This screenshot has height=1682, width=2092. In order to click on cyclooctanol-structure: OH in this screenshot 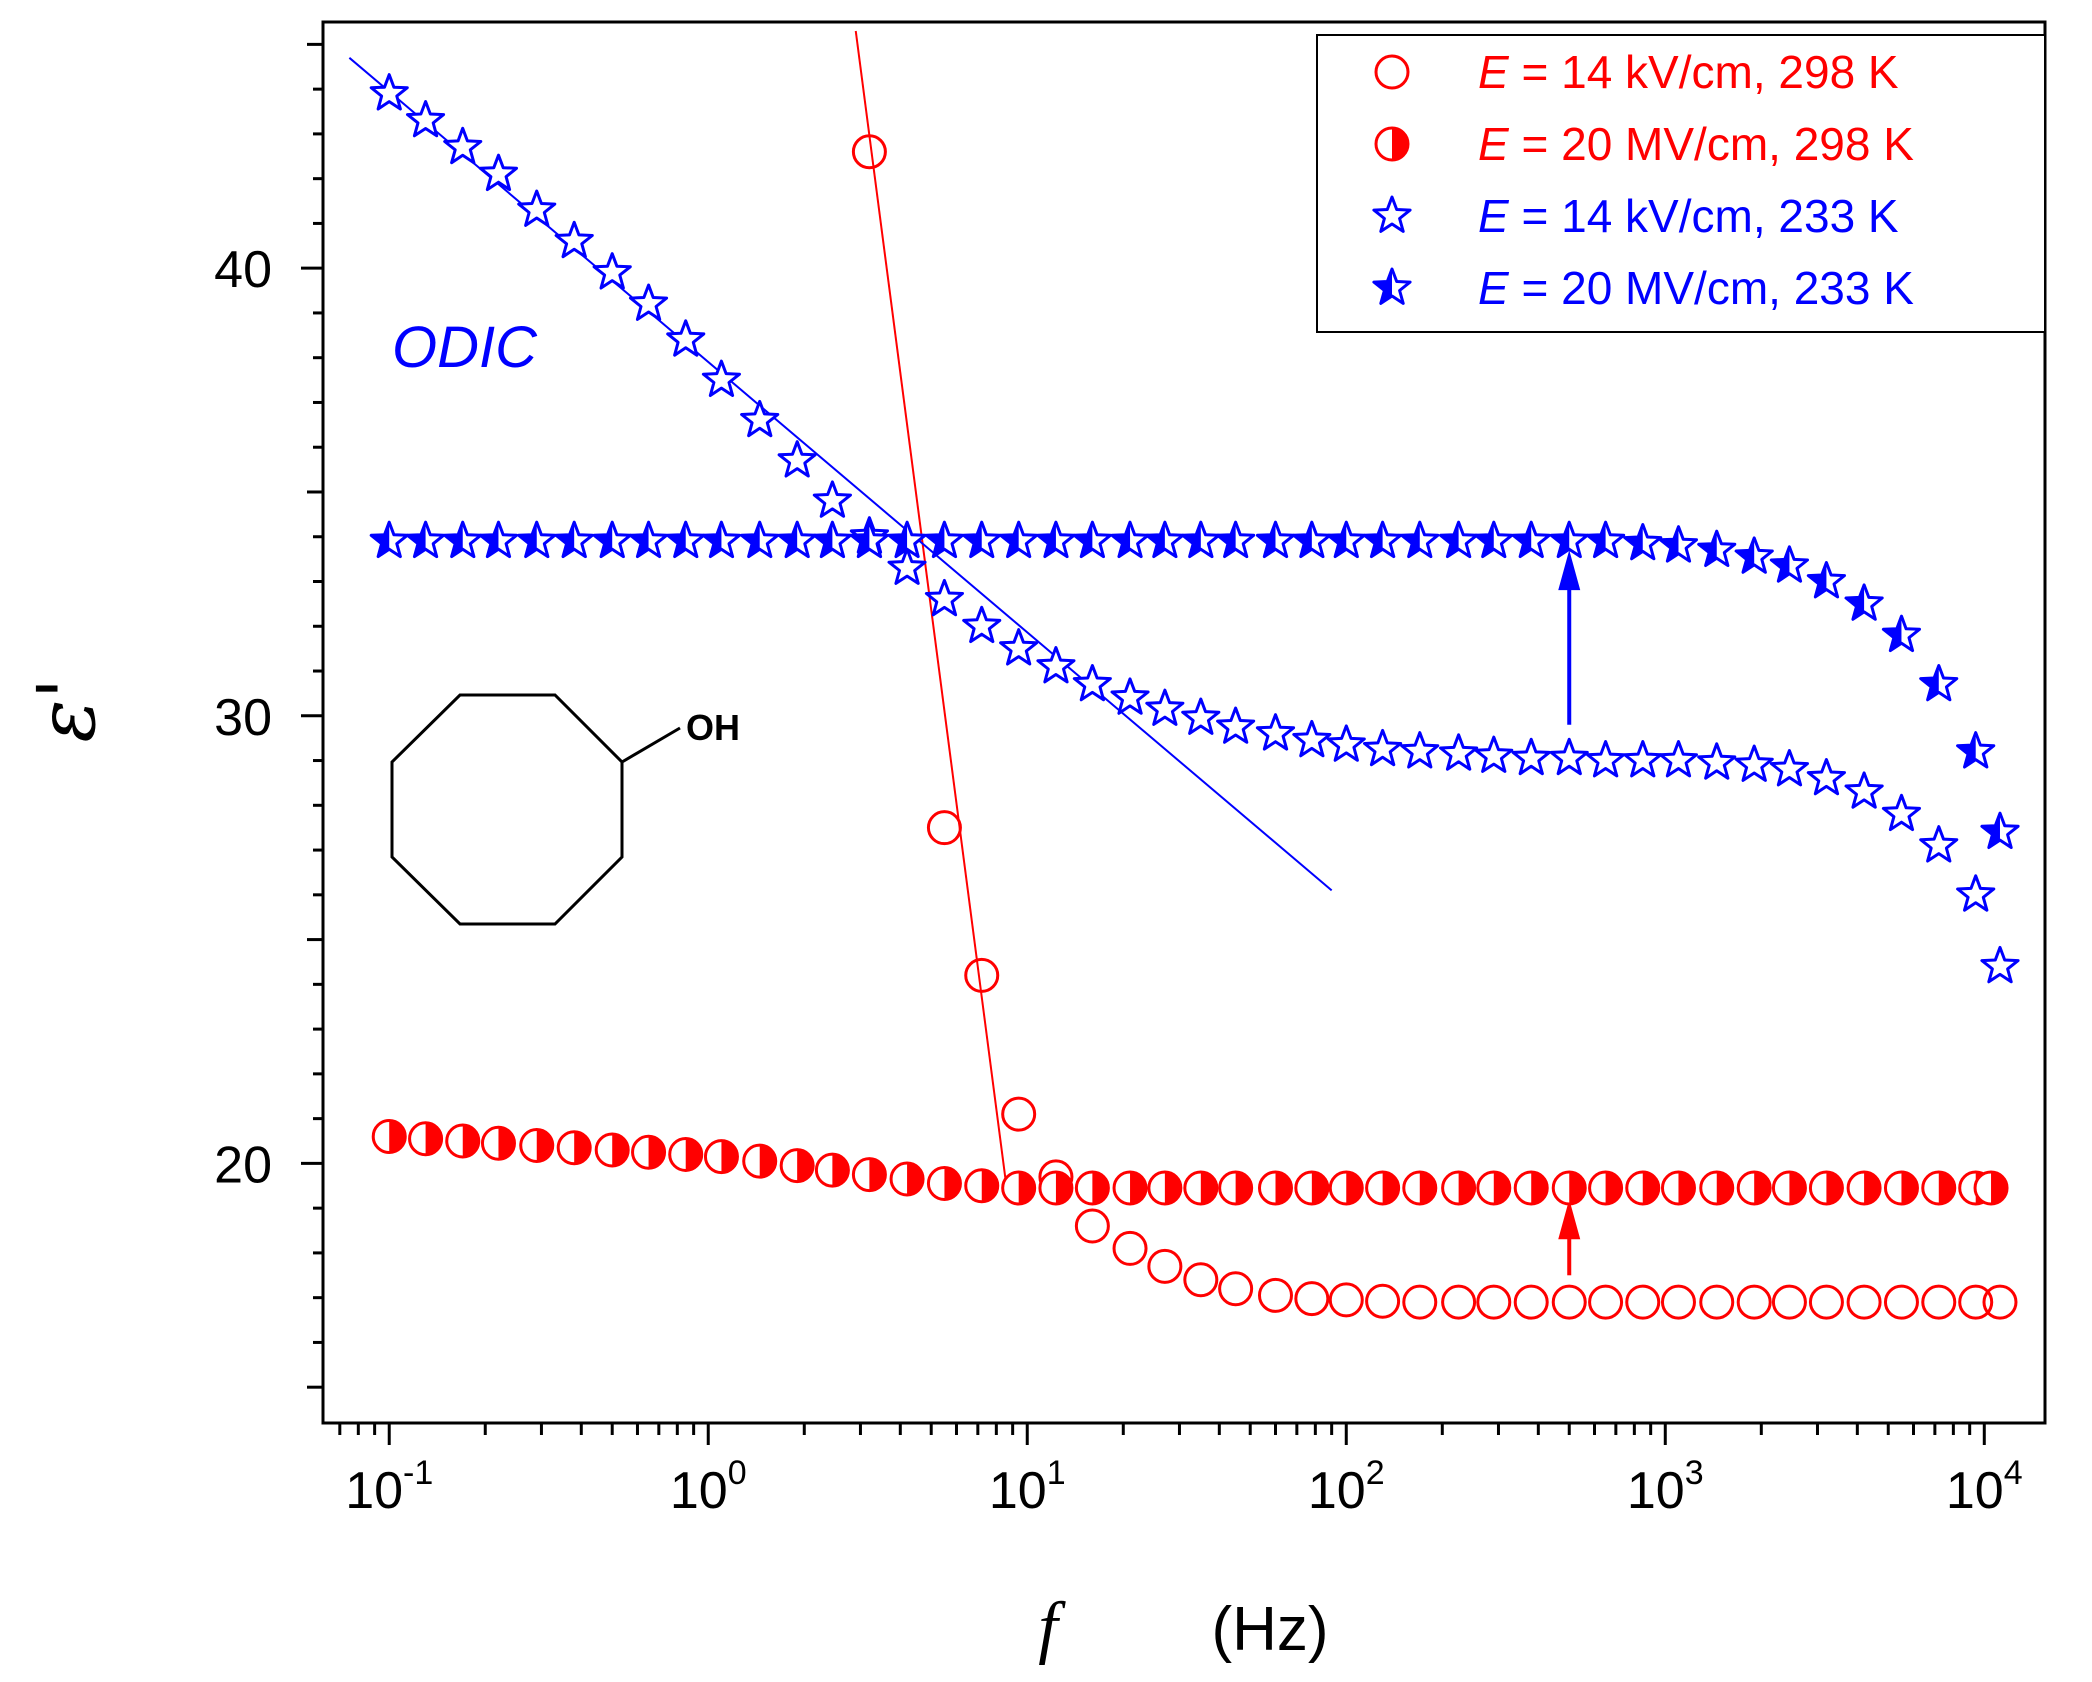, I will do `click(565, 809)`.